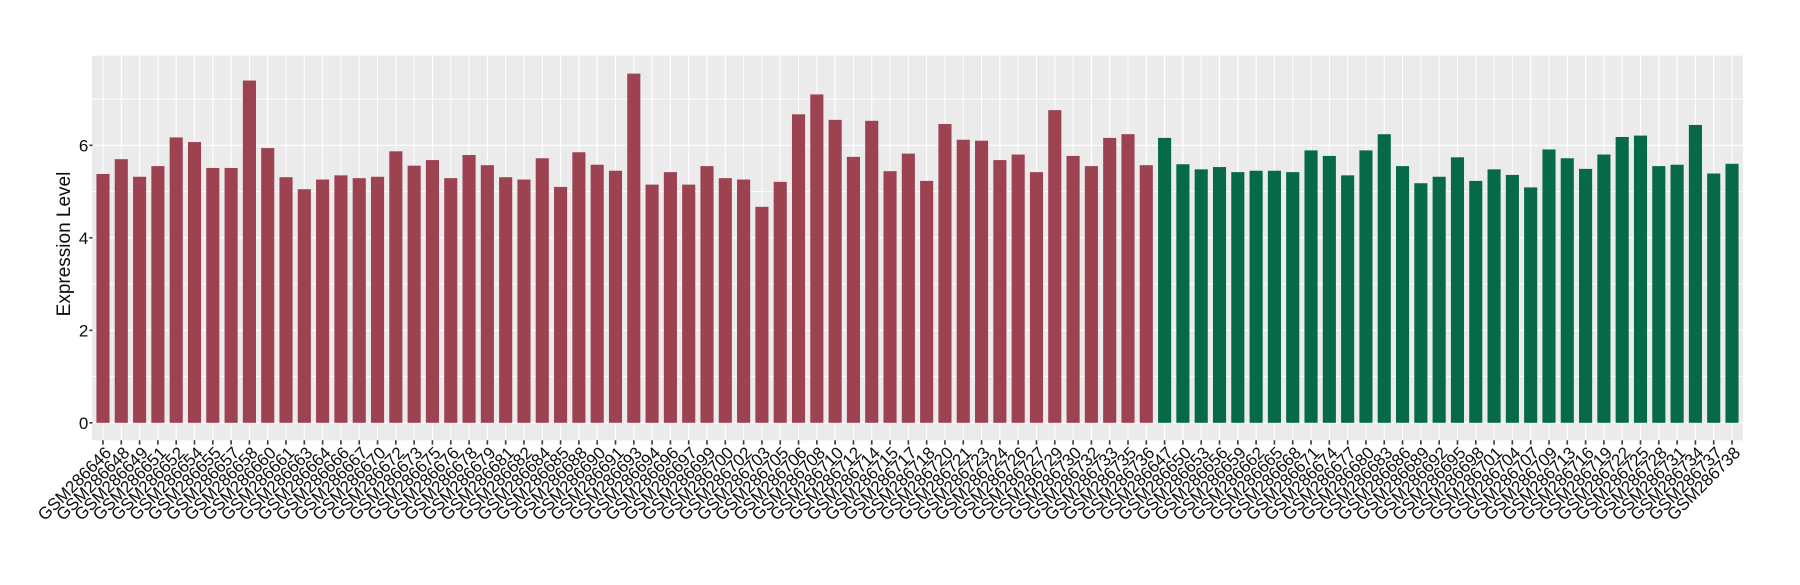  I want to click on svg-text: 0, so click(83, 423).